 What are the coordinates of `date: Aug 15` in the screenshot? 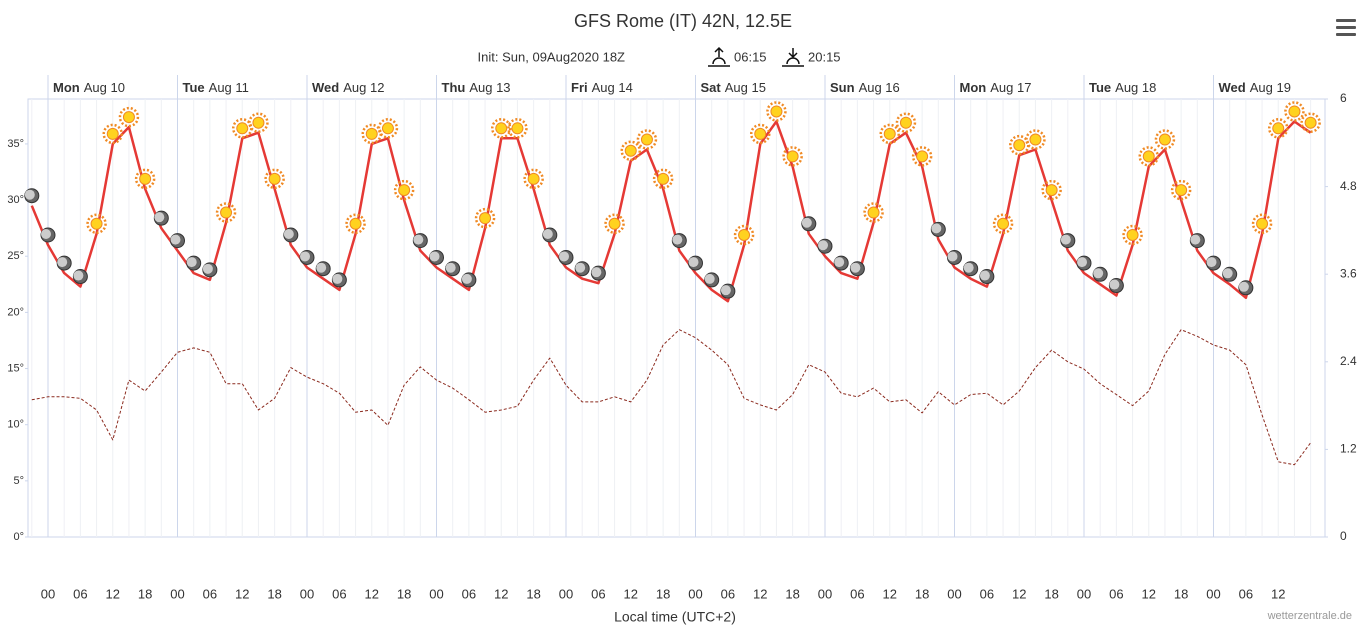 It's located at (745, 87).